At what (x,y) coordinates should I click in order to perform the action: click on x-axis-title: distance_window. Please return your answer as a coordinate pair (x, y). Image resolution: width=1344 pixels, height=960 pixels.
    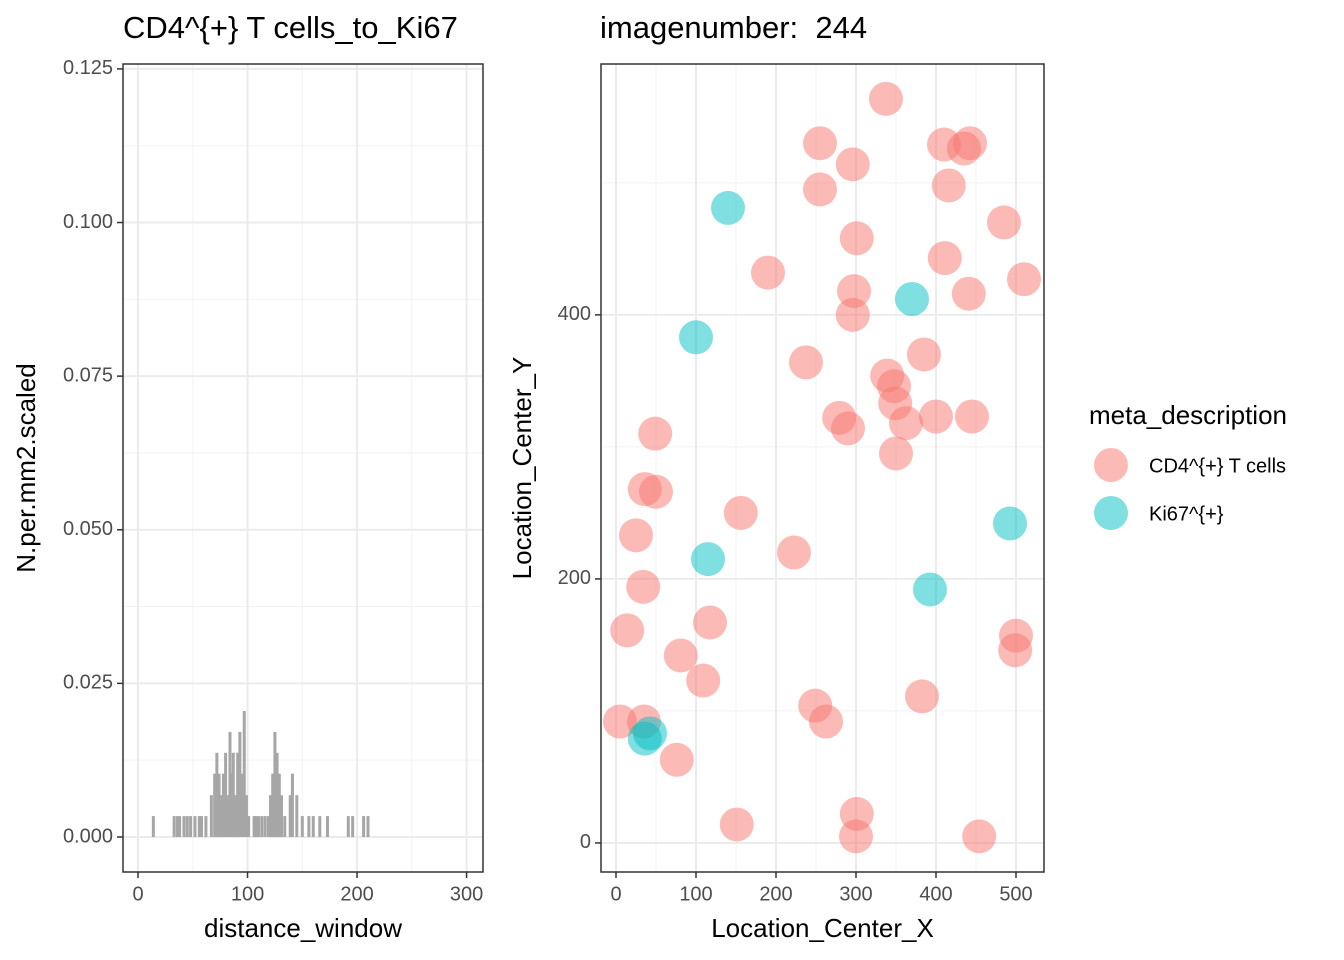
    Looking at the image, I should click on (303, 928).